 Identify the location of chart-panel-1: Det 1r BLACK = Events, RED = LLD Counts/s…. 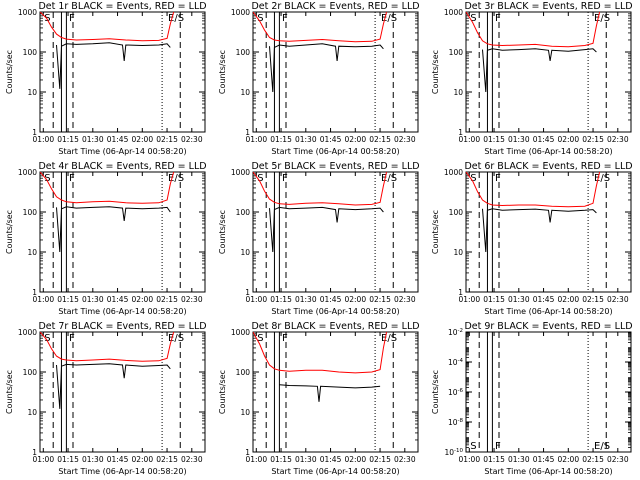
(106, 78).